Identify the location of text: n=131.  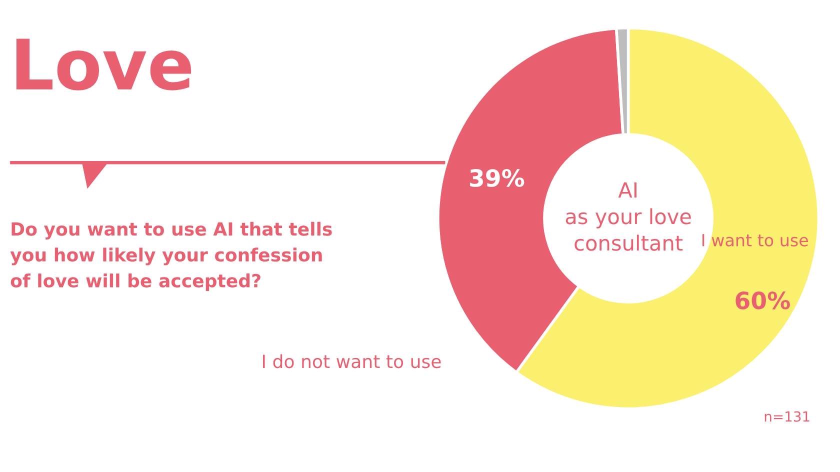
(787, 416).